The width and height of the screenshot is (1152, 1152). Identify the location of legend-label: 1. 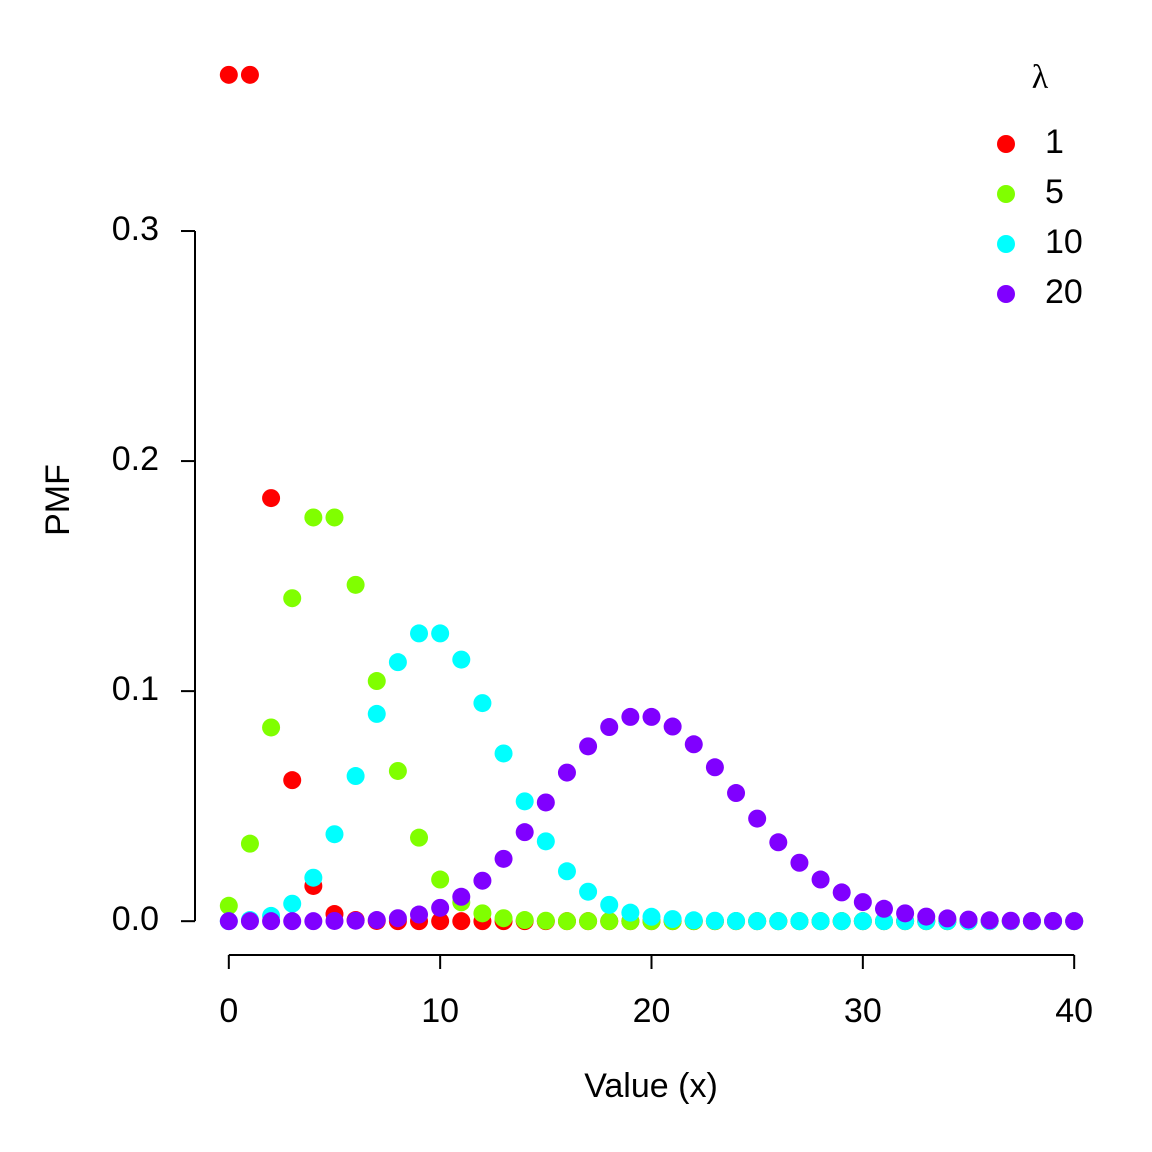
(1054, 142).